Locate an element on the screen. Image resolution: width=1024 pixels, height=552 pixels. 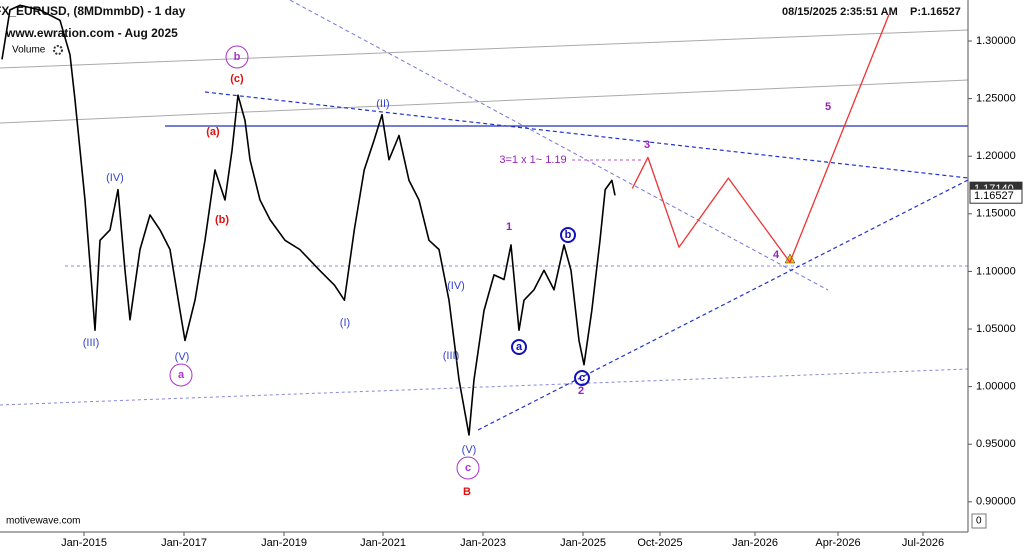
wave-label: (I) is located at coordinates (345, 323).